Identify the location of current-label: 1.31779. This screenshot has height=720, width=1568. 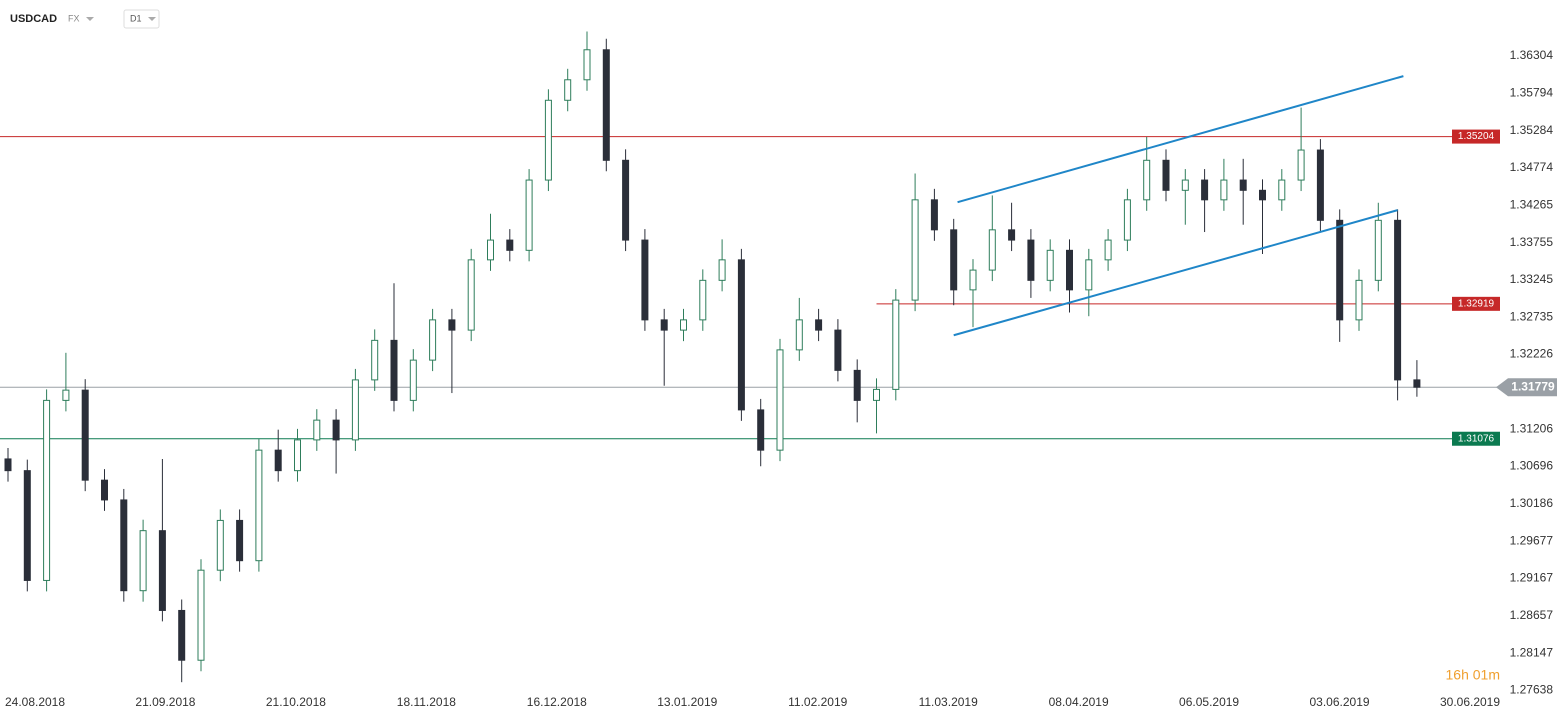
(1533, 386).